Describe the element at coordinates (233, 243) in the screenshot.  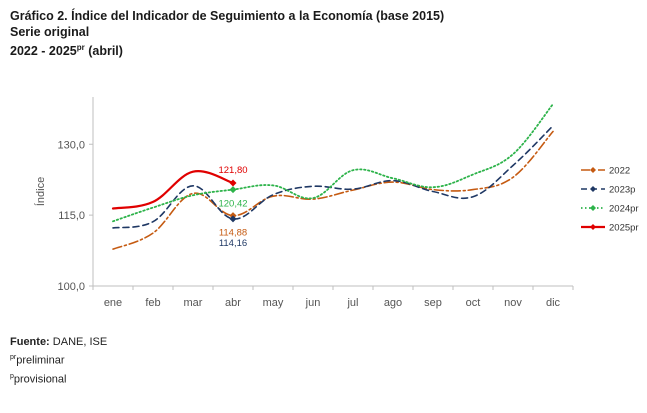
I see `data-label-2023p: 114,16` at that location.